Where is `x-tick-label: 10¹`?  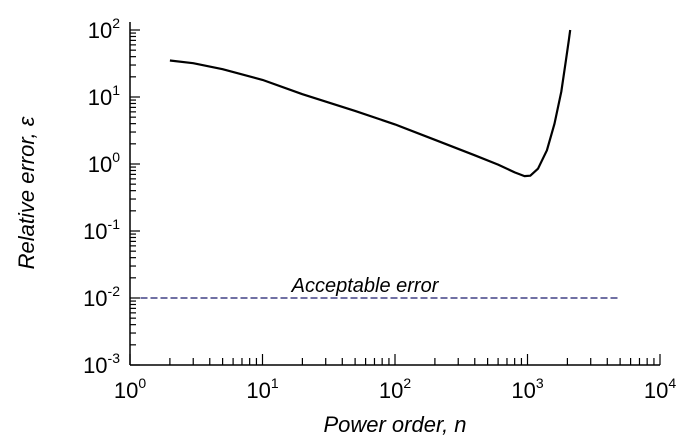
x-tick-label: 10¹ is located at coordinates (262, 389).